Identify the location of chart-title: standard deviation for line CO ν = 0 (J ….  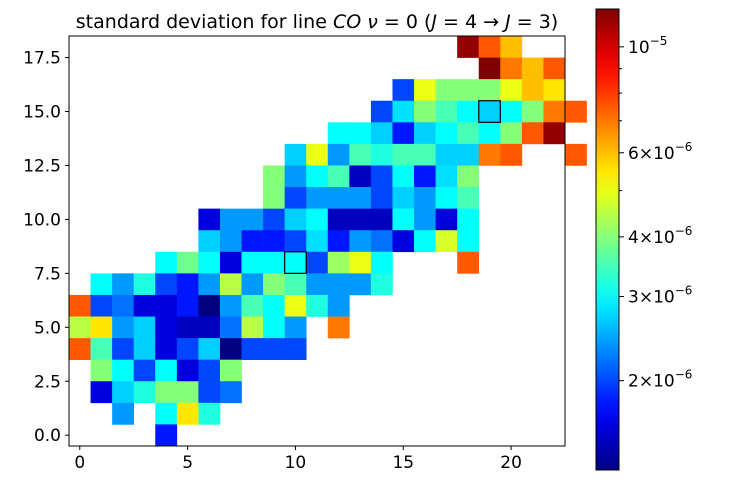
(317, 22).